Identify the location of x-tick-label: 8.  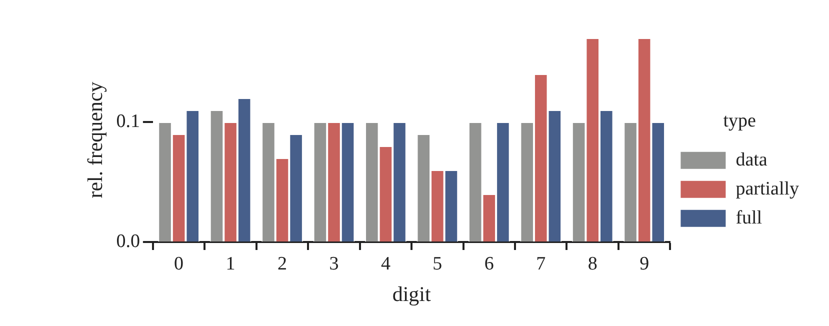
(593, 263).